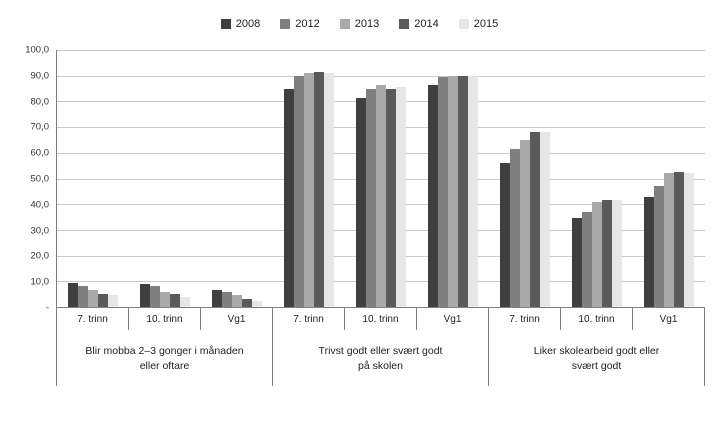  What do you see at coordinates (40, 256) in the screenshot?
I see `y-tick-label: 20,0` at bounding box center [40, 256].